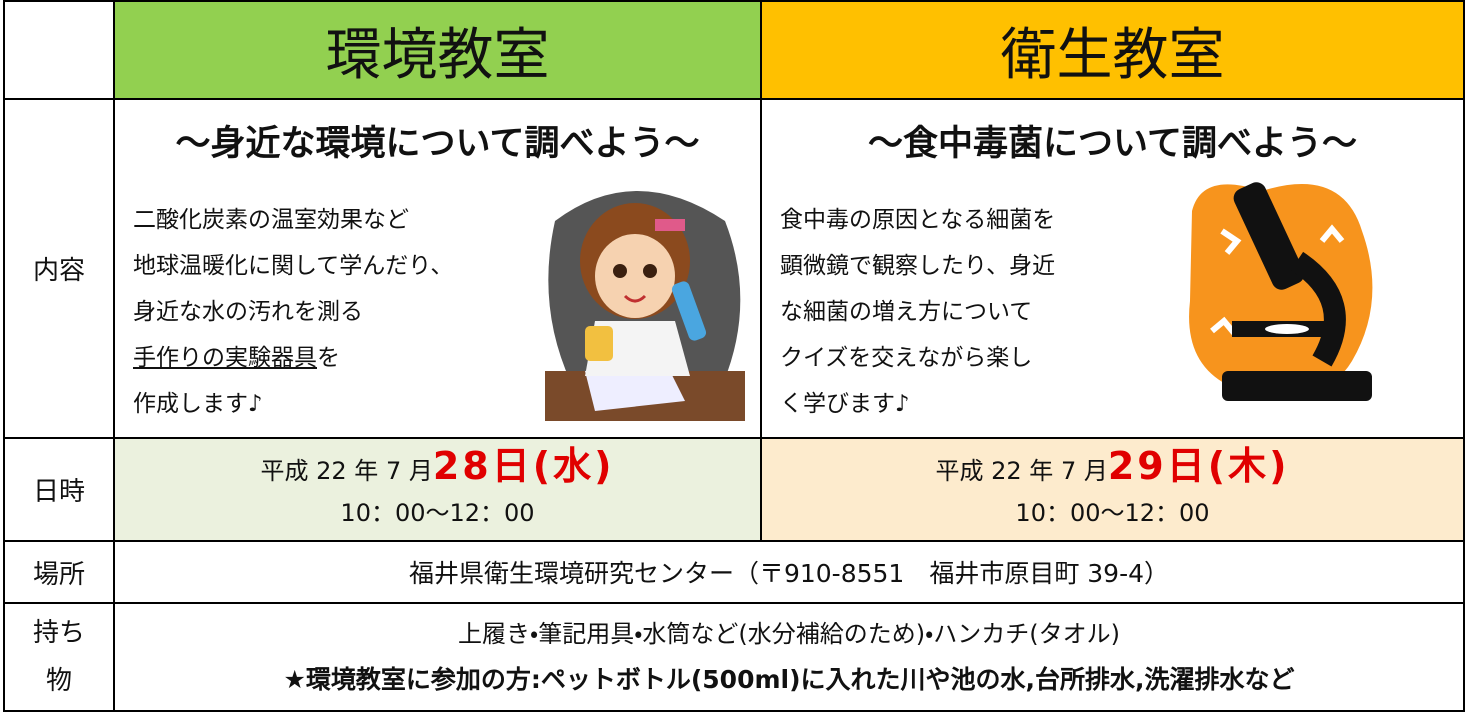 The height and width of the screenshot is (713, 1466). I want to click on heading: ～食中毒菌について調べよう～, so click(1112, 144).